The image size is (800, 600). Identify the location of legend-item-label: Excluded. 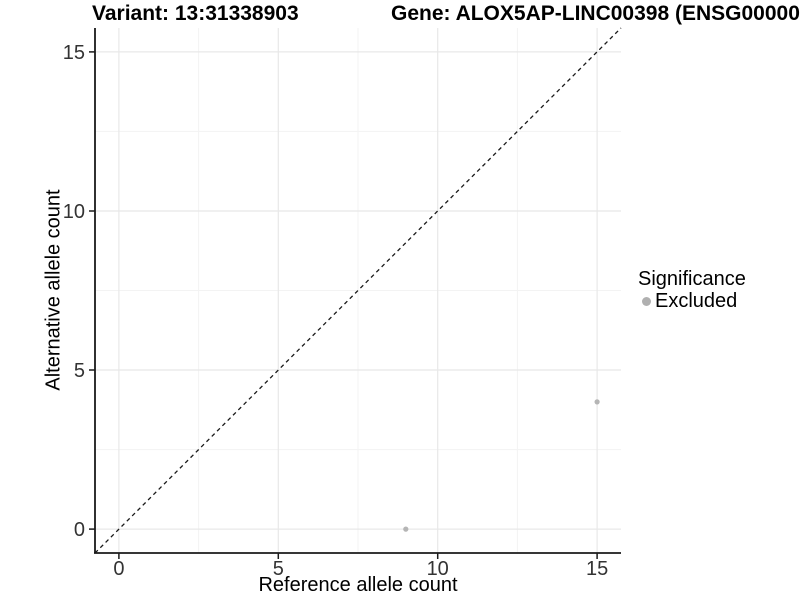
(696, 301).